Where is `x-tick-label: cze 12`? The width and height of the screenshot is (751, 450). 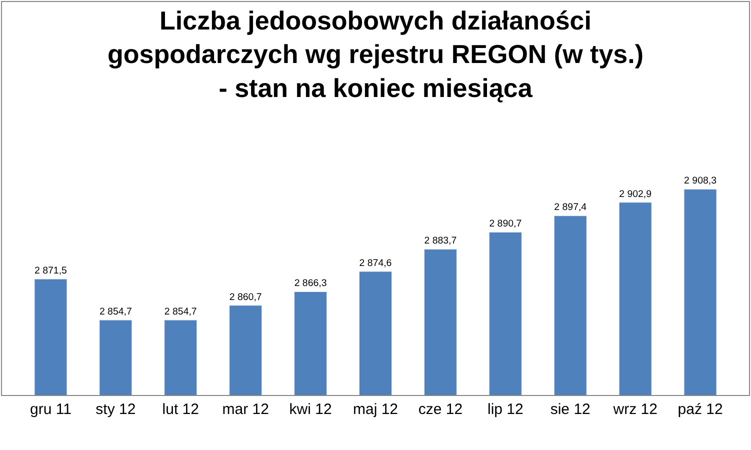 x-tick-label: cze 12 is located at coordinates (440, 409).